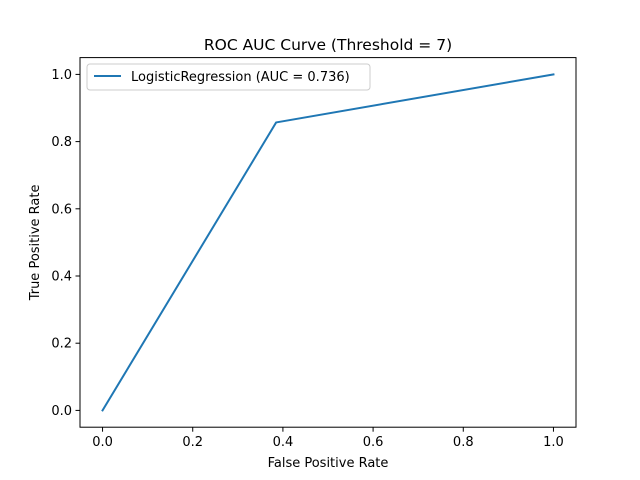 The height and width of the screenshot is (480, 640). Describe the element at coordinates (35, 242) in the screenshot. I see `y-axis-label: True Positive Rate` at that location.